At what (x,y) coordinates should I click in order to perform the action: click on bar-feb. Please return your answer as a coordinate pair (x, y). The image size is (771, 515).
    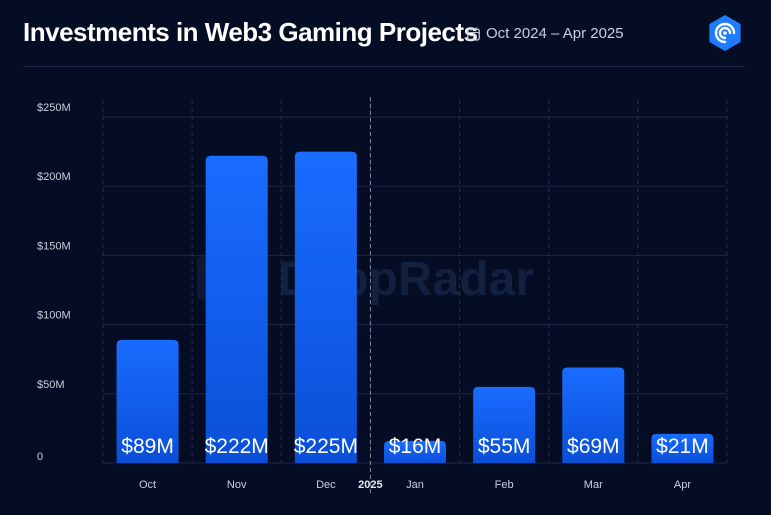
    Looking at the image, I should click on (504, 424).